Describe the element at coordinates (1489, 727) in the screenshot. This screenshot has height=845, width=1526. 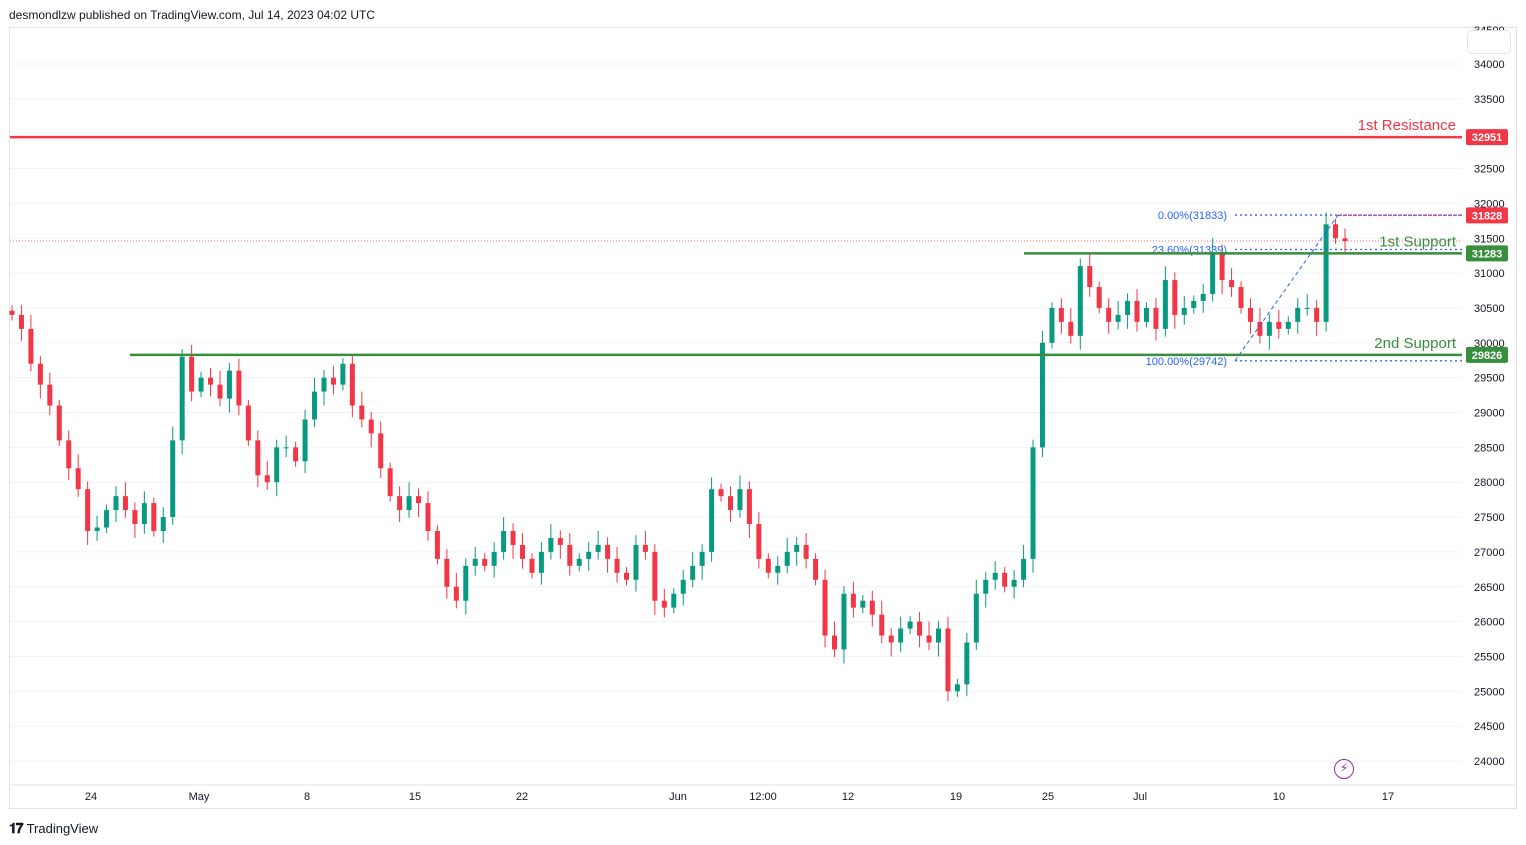
I see `y-tick-label: 24500` at that location.